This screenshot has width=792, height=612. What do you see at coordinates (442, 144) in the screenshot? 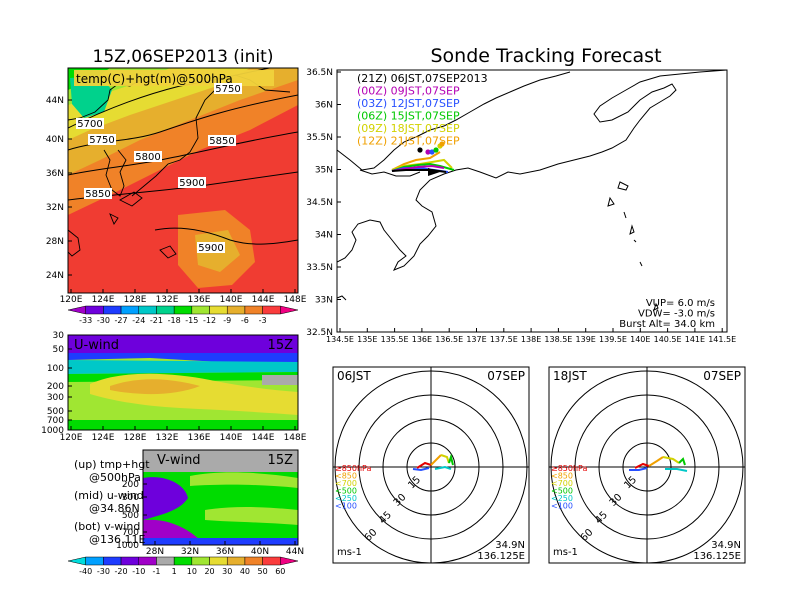
I see `burst-point-marker` at bounding box center [442, 144].